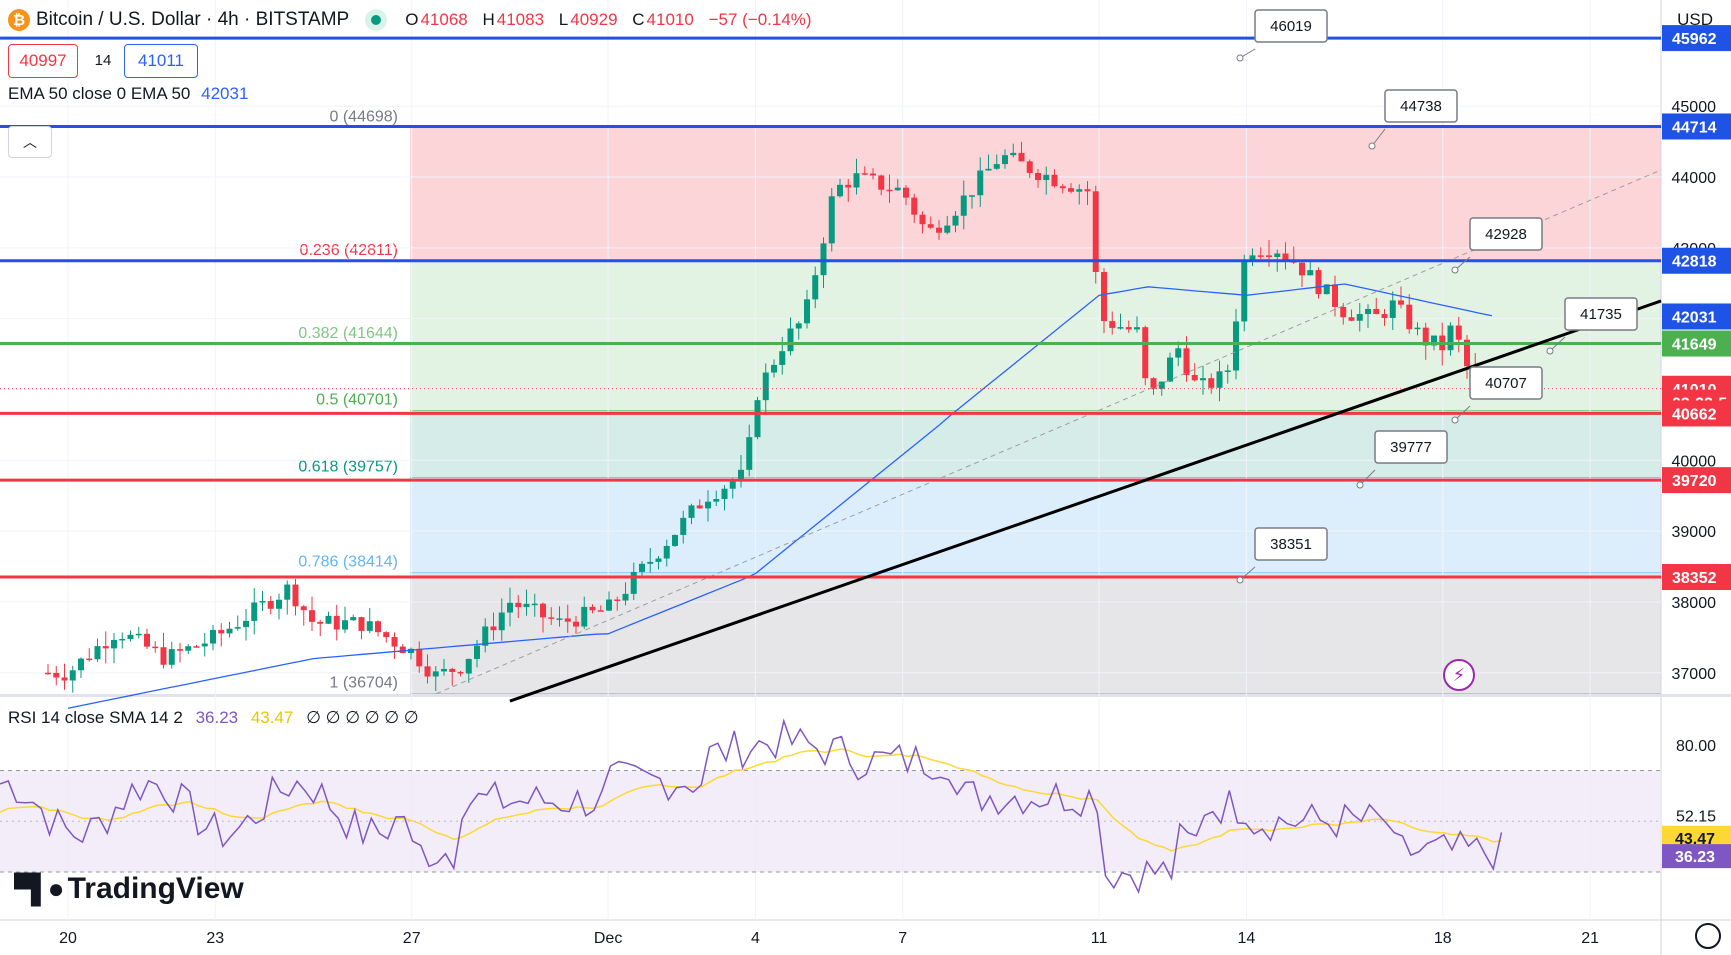  What do you see at coordinates (1459, 675) in the screenshot?
I see `lightning-icon: ⚡` at bounding box center [1459, 675].